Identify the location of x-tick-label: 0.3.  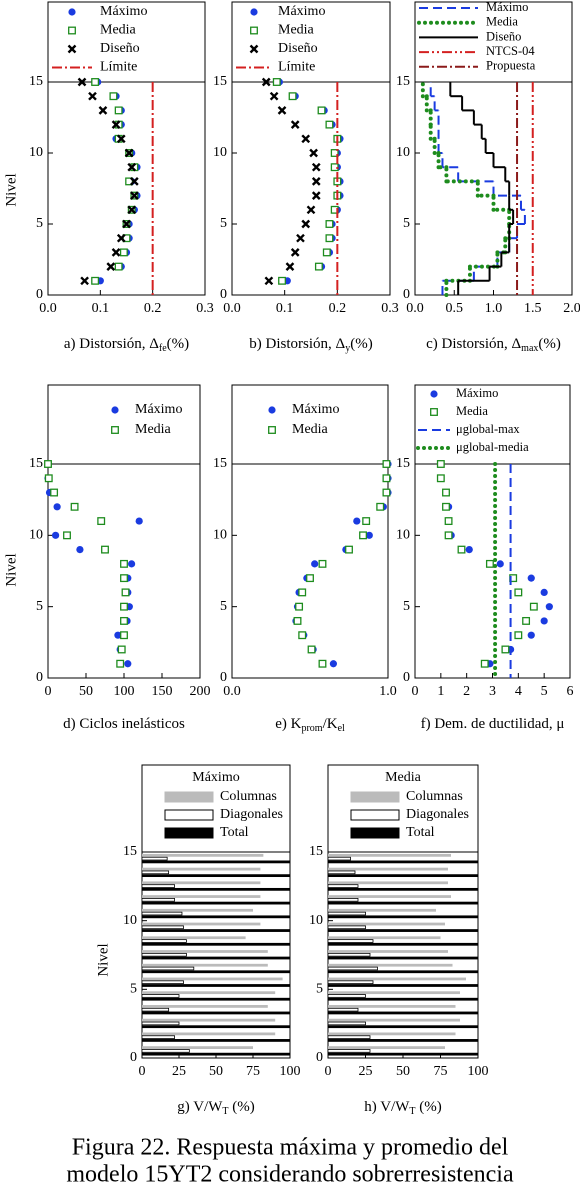
(390, 308).